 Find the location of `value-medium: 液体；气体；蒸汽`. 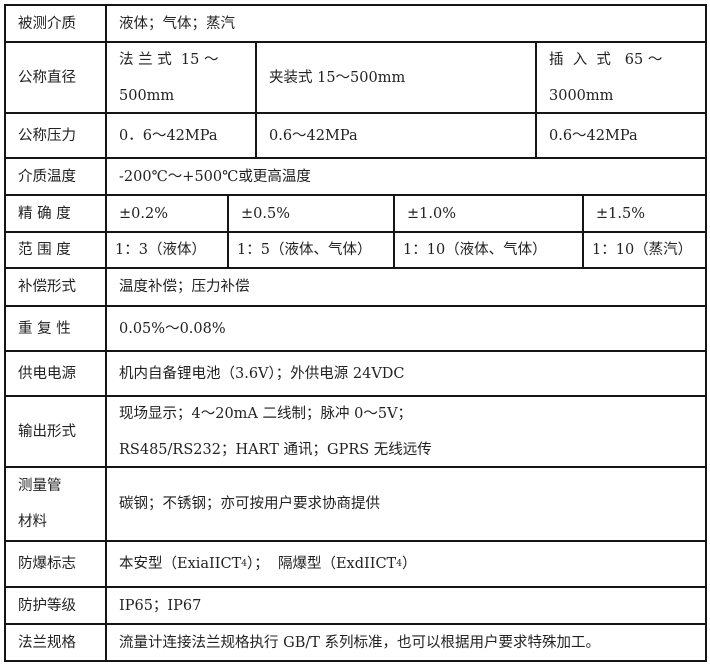

value-medium: 液体；气体；蒸汽 is located at coordinates (406, 23).